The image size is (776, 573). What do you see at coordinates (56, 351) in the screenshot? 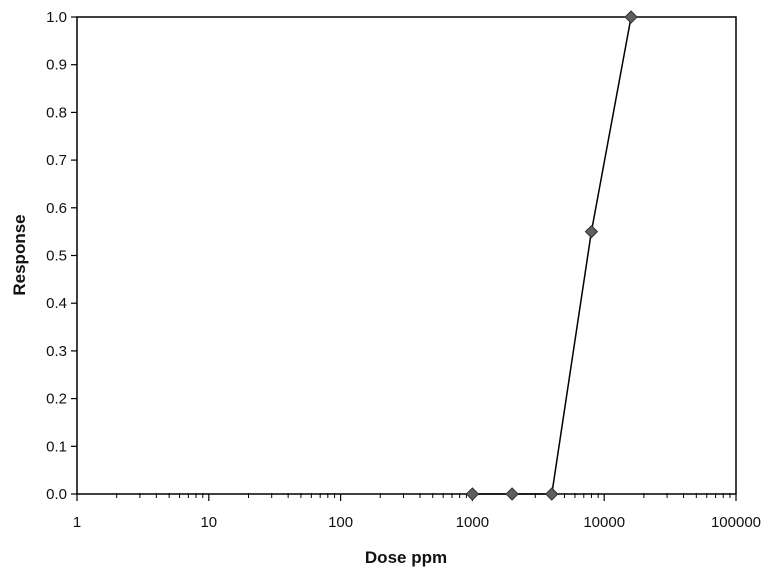
I see `y-tick-label: 0.3` at bounding box center [56, 351].